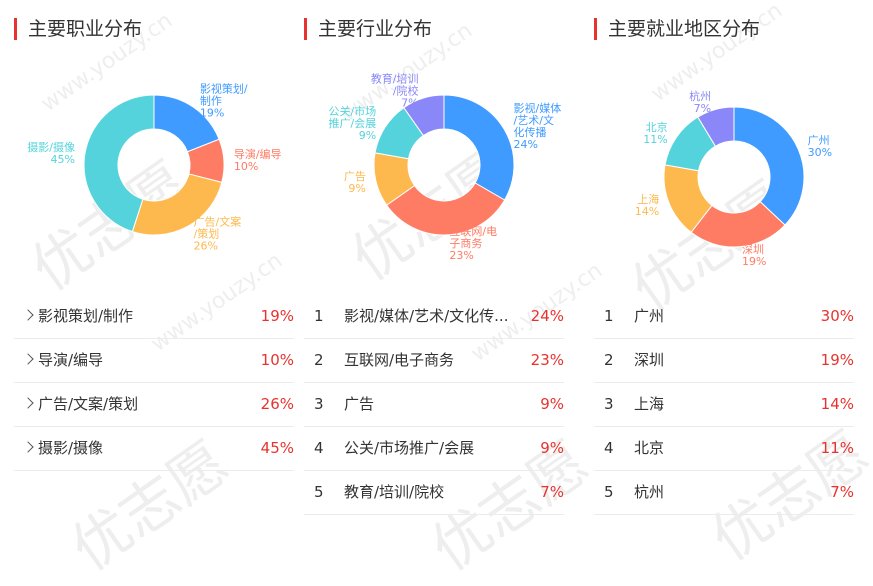 Image resolution: width=873 pixels, height=586 pixels. What do you see at coordinates (819, 140) in the screenshot?
I see `slice-label-line: 广州` at bounding box center [819, 140].